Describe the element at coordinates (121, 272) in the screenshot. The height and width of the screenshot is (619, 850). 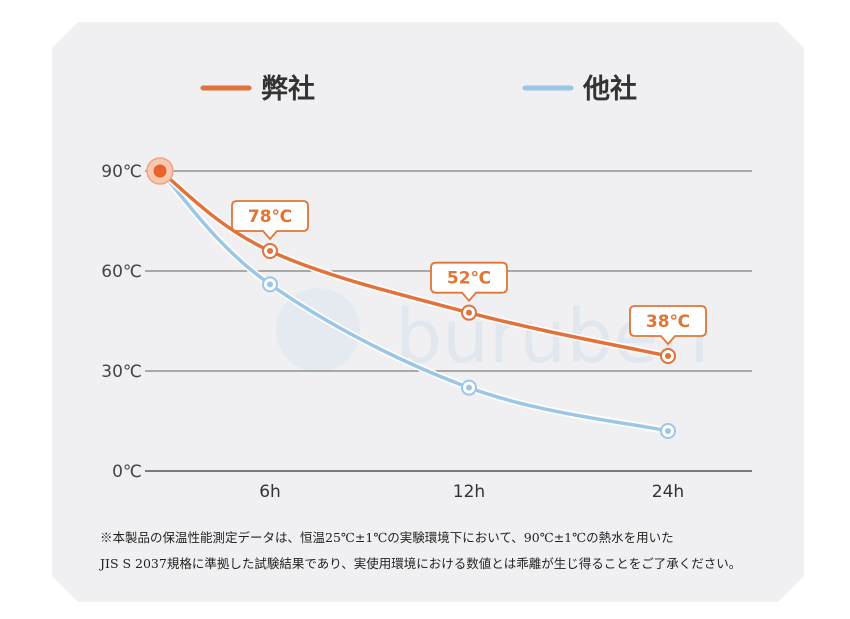
I see `y-tick-label: 60℃` at that location.